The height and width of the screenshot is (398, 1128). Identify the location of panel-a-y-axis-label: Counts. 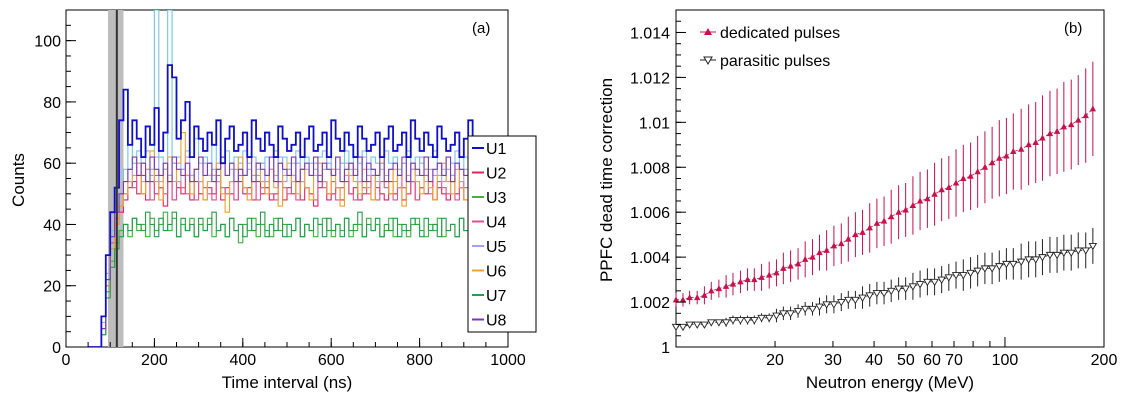
(18, 180).